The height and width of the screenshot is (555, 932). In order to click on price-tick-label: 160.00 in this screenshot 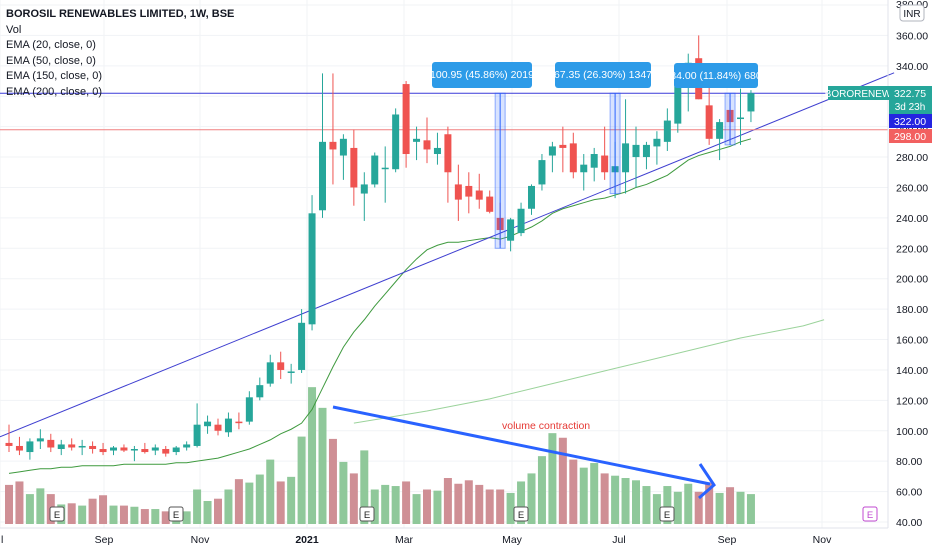, I will do `click(912, 341)`.